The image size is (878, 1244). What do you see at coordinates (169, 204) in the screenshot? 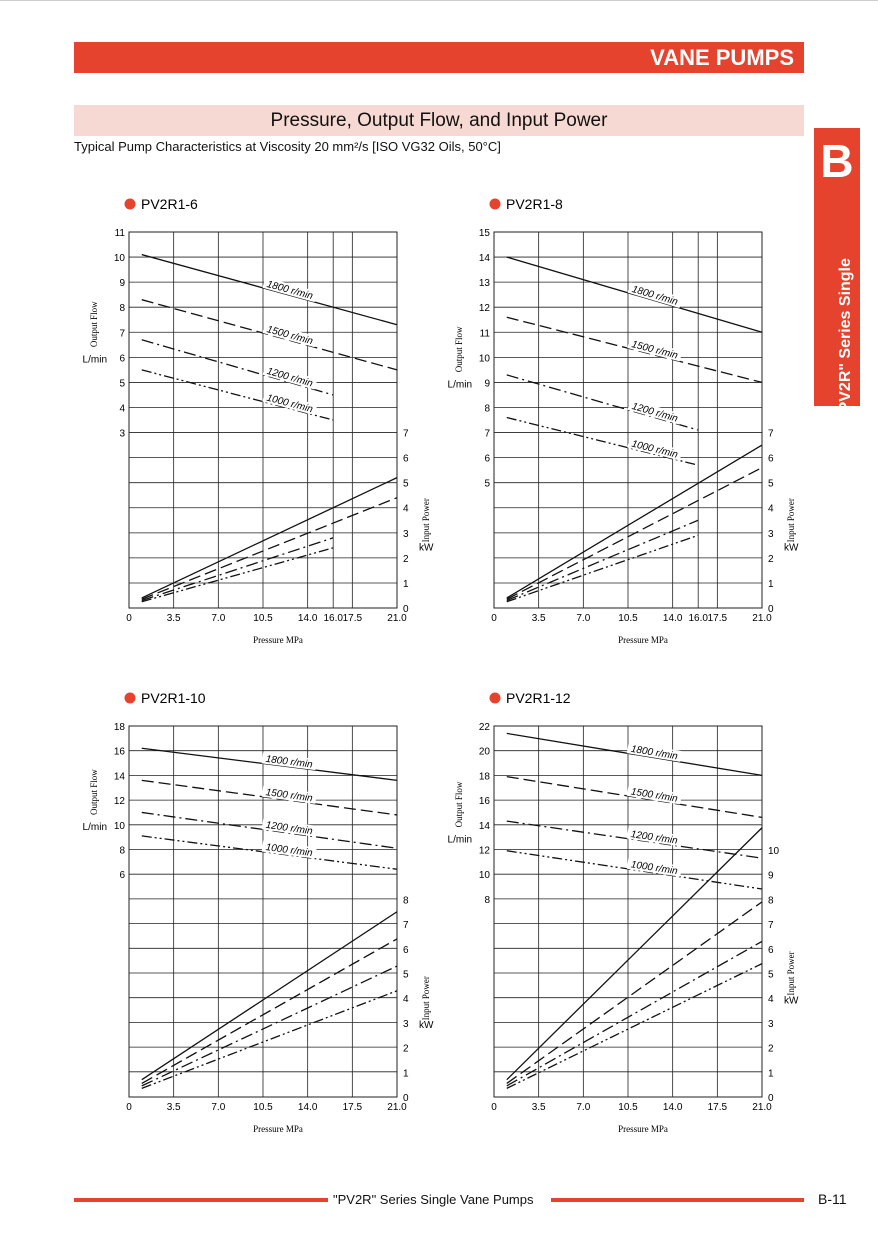
I see `chart-title: PV2R1-6` at bounding box center [169, 204].